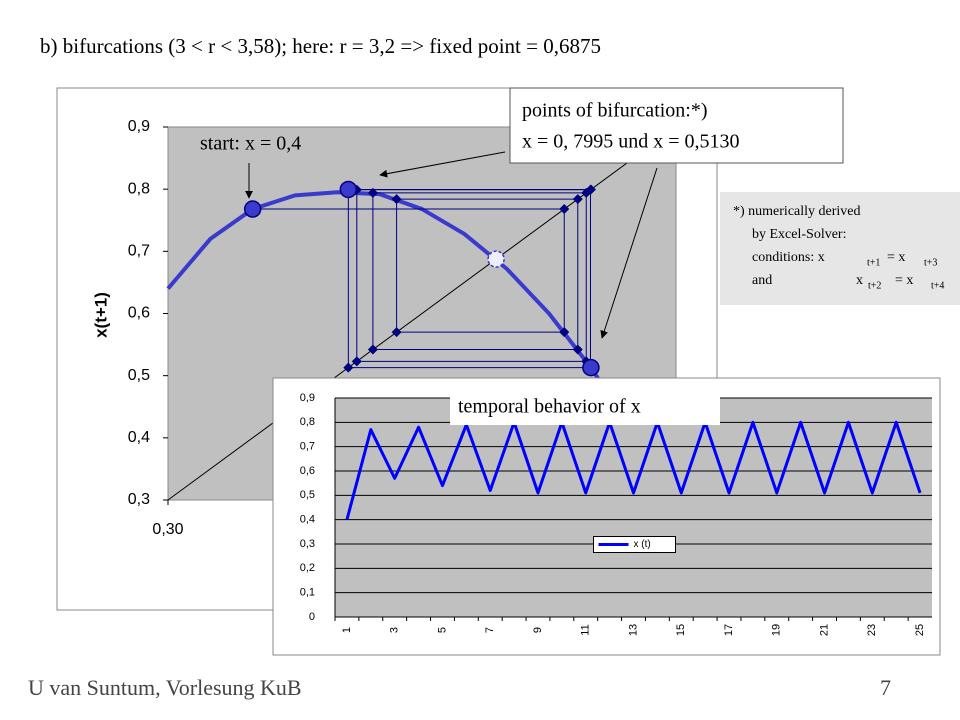 The image size is (960, 720). Describe the element at coordinates (615, 111) in the screenshot. I see `annotation: points of bifurcation:*)` at that location.